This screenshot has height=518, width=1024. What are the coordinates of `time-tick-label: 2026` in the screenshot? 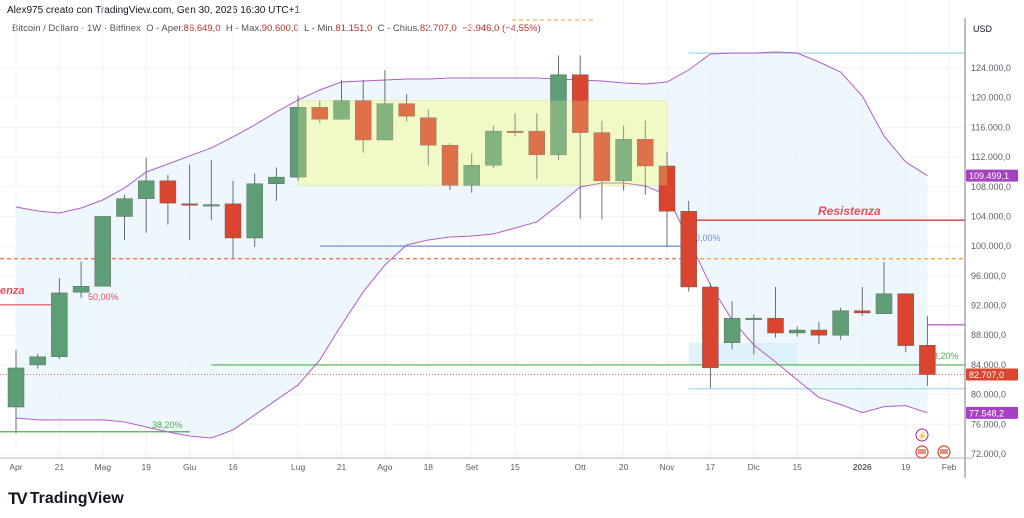 It's located at (862, 467).